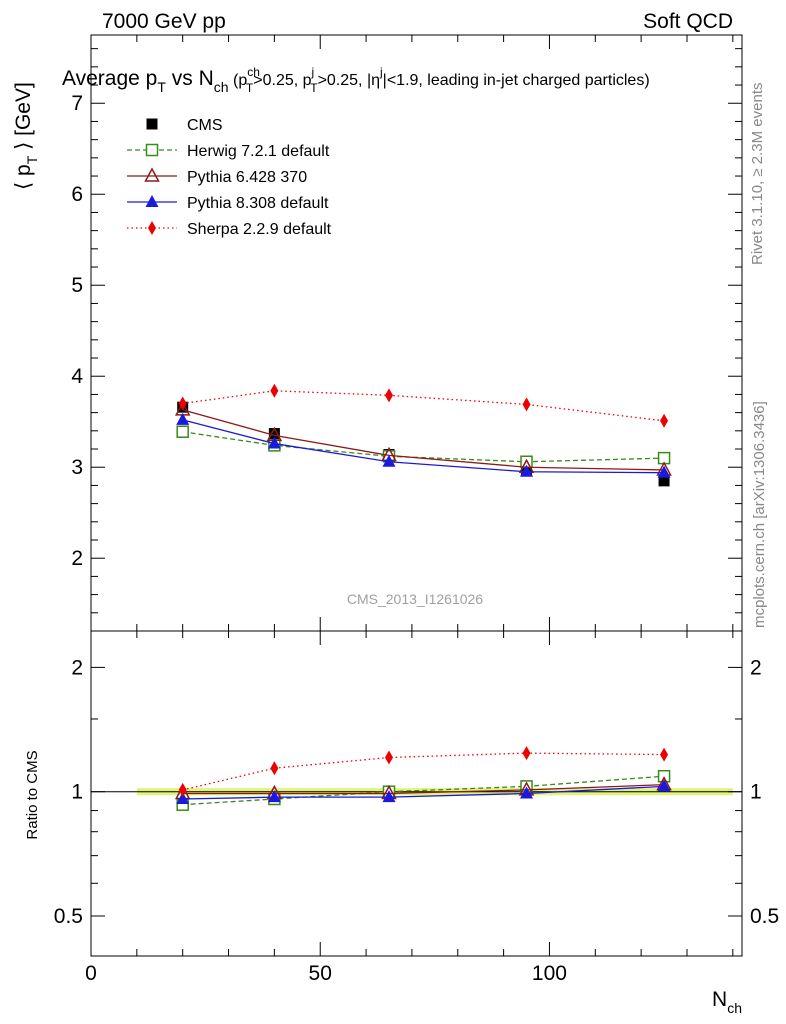  Describe the element at coordinates (77, 285) in the screenshot. I see `y-tick-label: 5` at that location.